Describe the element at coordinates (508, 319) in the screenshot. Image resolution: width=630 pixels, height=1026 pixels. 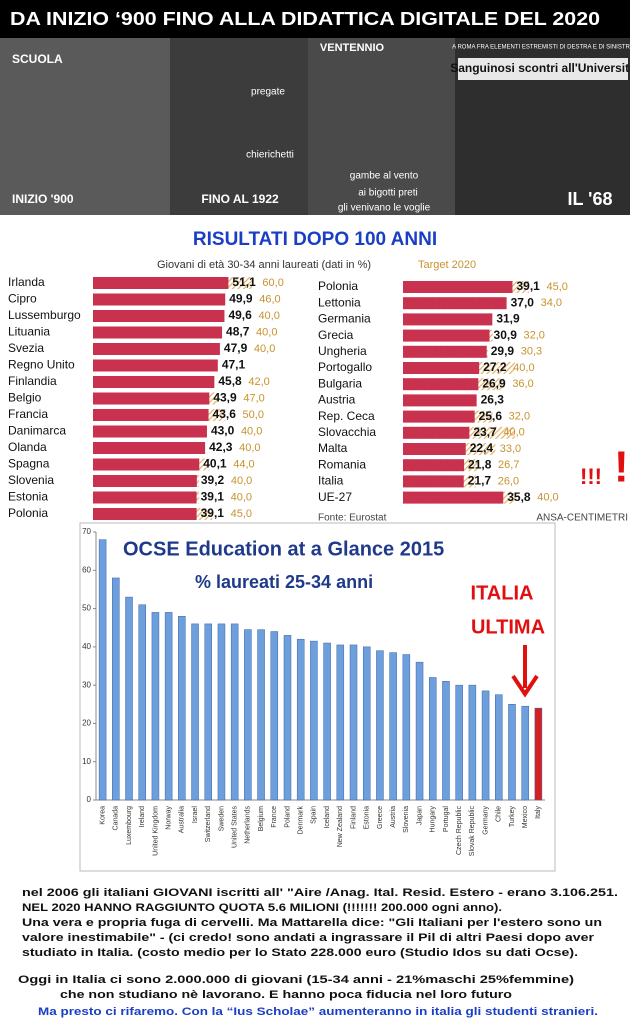
I see `value-label: 31,9` at that location.